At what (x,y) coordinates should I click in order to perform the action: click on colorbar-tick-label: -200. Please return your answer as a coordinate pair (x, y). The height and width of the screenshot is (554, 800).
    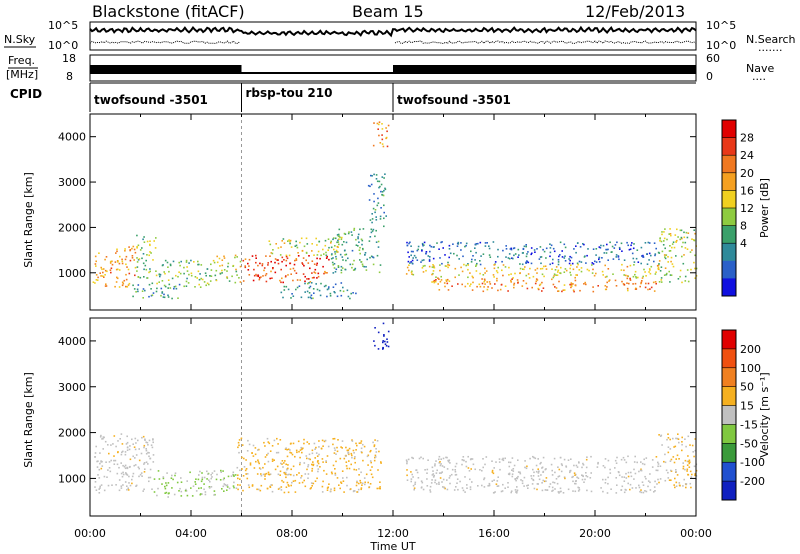
    Looking at the image, I should click on (752, 481).